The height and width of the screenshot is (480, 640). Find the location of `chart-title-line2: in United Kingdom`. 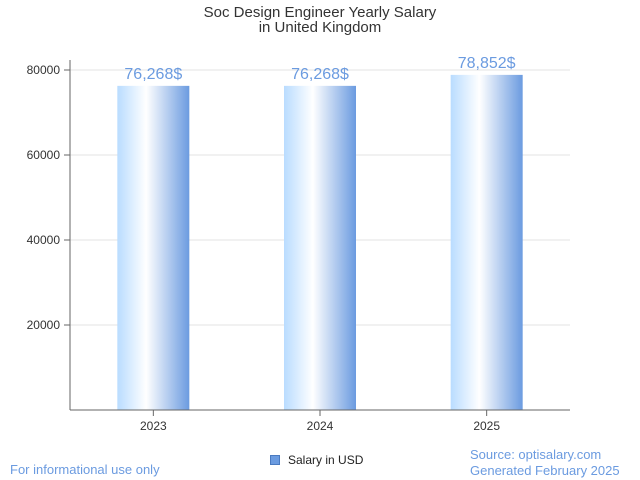

chart-title-line2: in United Kingdom is located at coordinates (320, 27).